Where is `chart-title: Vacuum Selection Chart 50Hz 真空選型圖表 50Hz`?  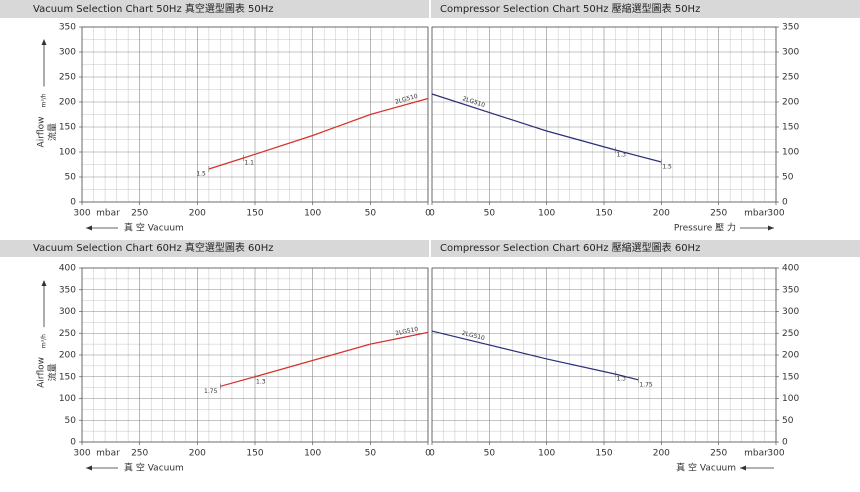
chart-title: Vacuum Selection Chart 50Hz 真空選型圖表 50Hz is located at coordinates (153, 8).